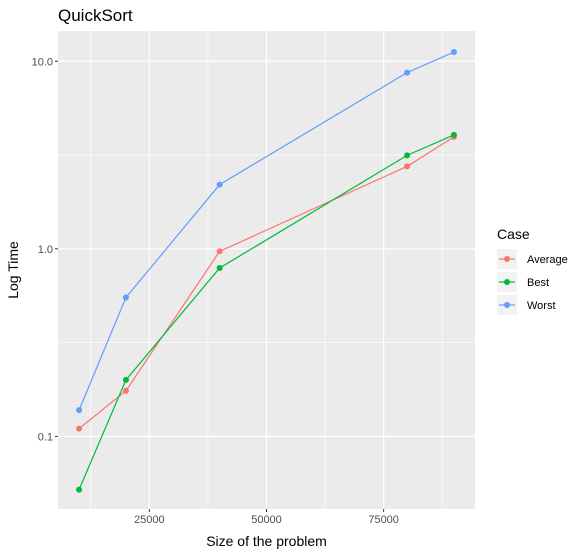 Image resolution: width=588 pixels, height=557 pixels. I want to click on y-axis-title: Log Time, so click(13, 270).